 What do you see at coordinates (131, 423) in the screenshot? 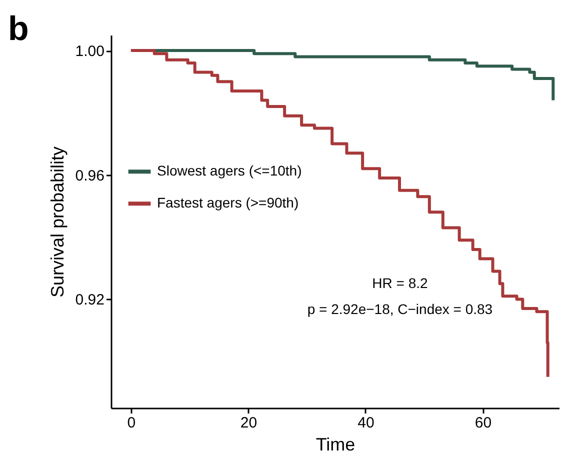
I see `x-tick-label: 0` at bounding box center [131, 423].